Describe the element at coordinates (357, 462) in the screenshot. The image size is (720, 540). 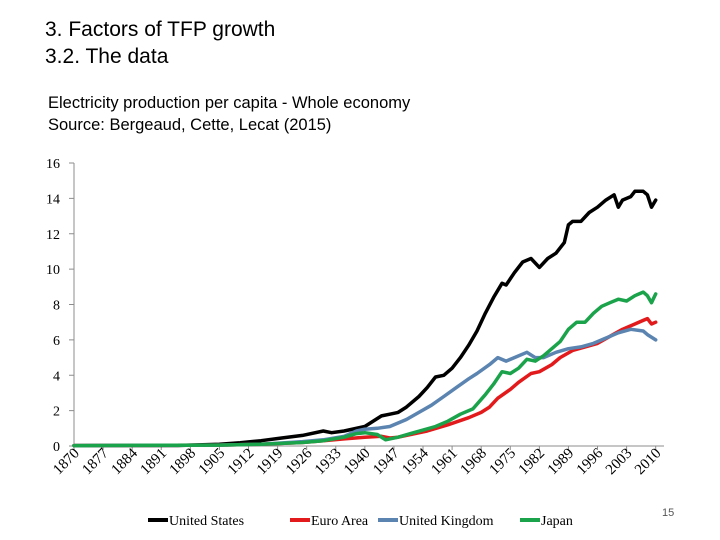
I see `x-tick-label: 1940` at that location.